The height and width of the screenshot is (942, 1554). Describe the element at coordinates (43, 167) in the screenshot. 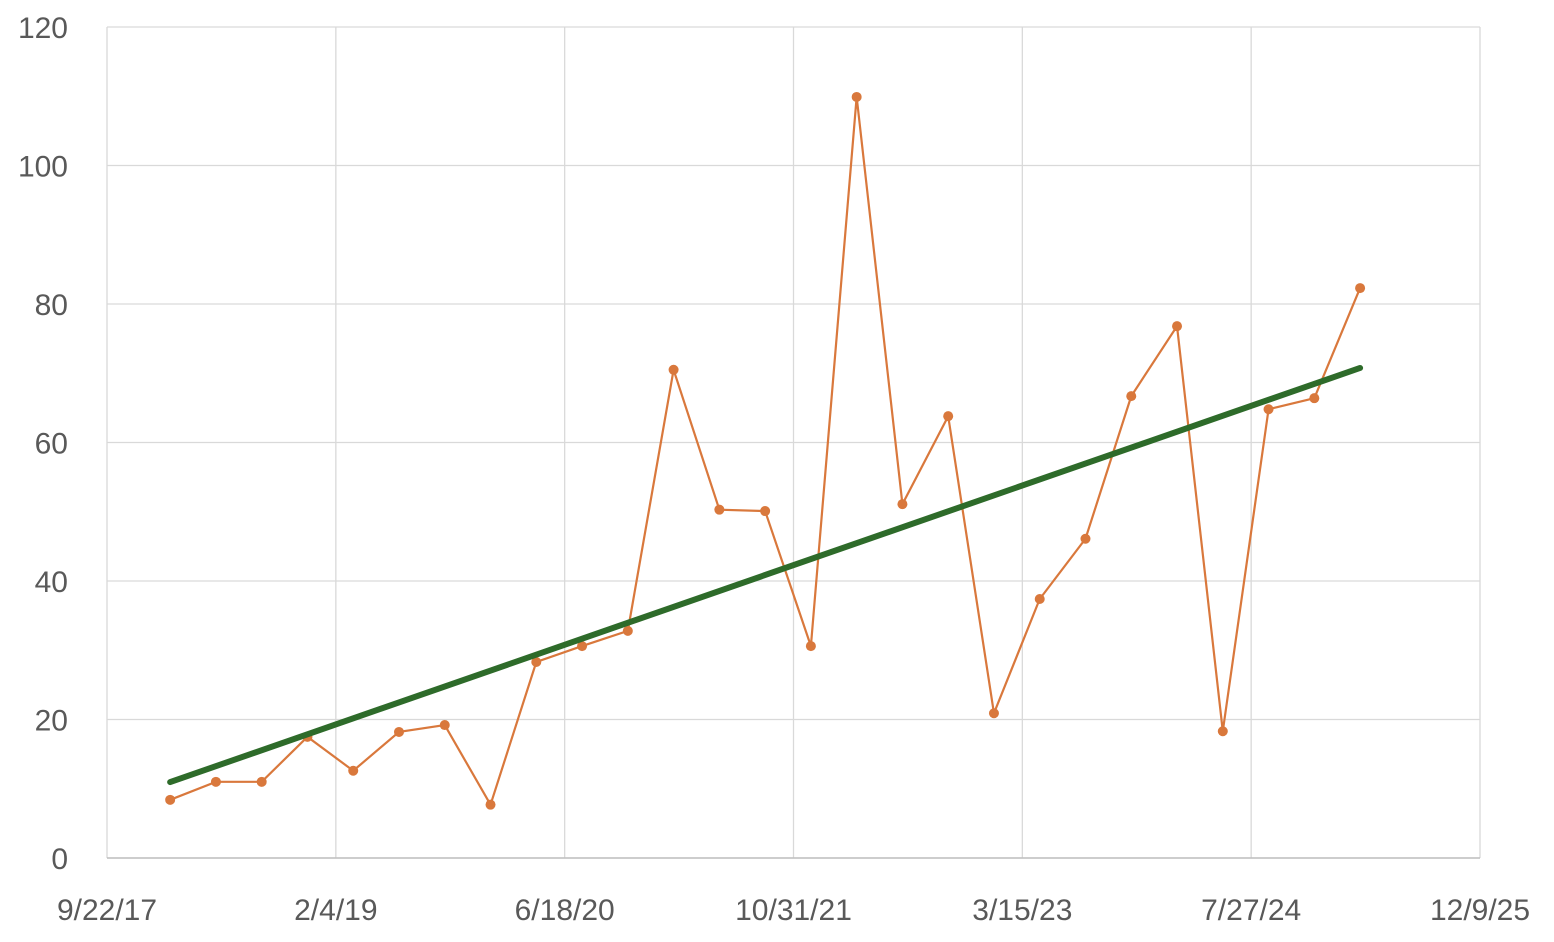

I see `y-tick-label: 100` at that location.